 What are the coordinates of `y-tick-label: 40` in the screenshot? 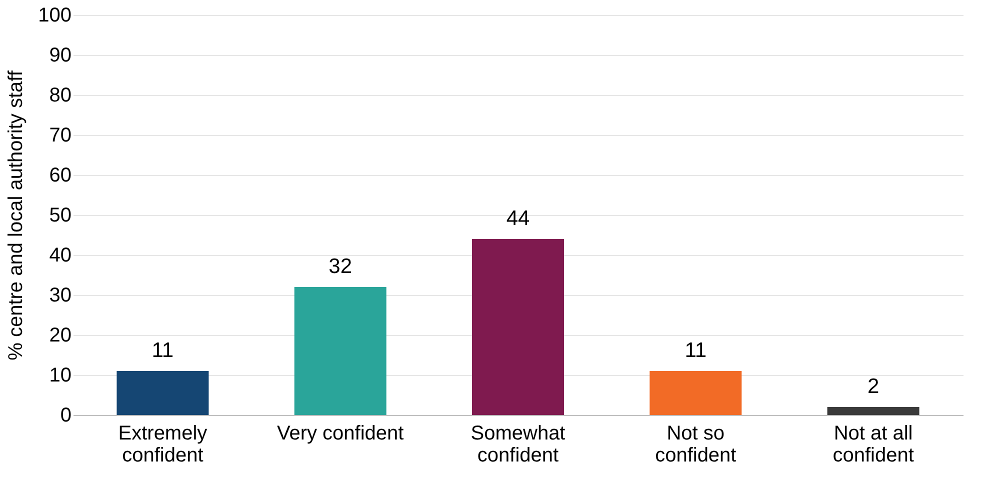 It's located at (60, 255).